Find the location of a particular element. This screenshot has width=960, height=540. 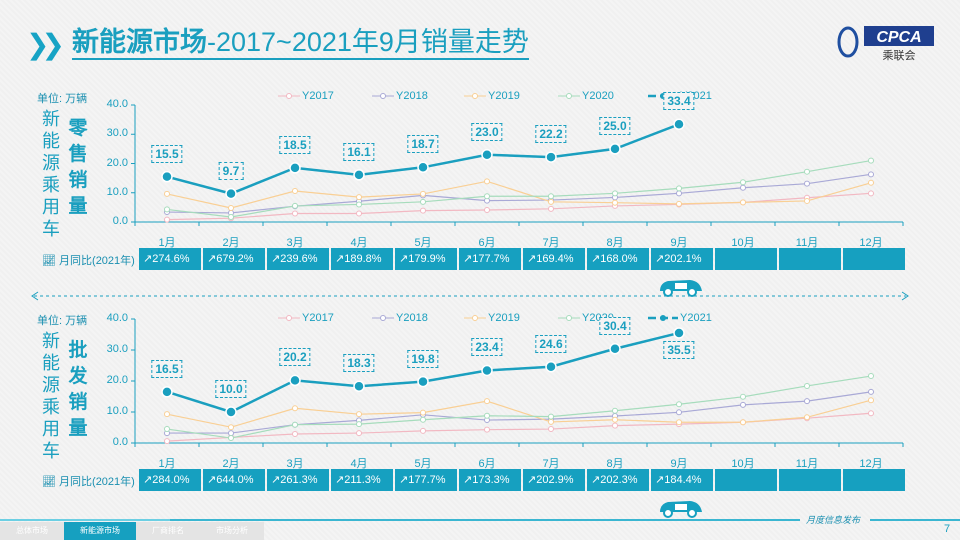

data-label: 18.5 is located at coordinates (295, 144).